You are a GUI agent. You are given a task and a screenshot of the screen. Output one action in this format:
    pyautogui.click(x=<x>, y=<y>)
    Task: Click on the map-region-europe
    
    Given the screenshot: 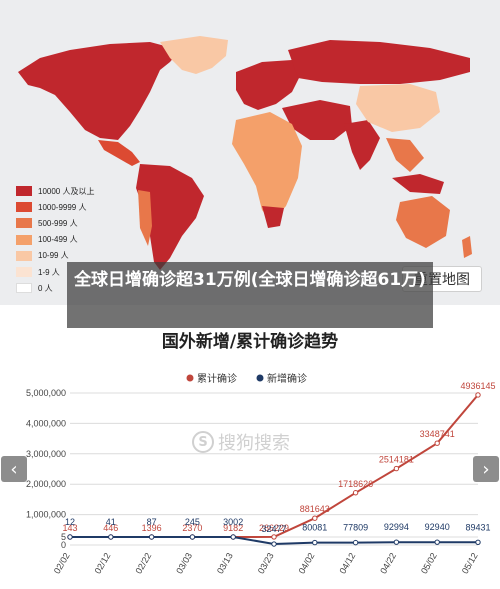 What is the action you would take?
    pyautogui.click(x=268, y=85)
    